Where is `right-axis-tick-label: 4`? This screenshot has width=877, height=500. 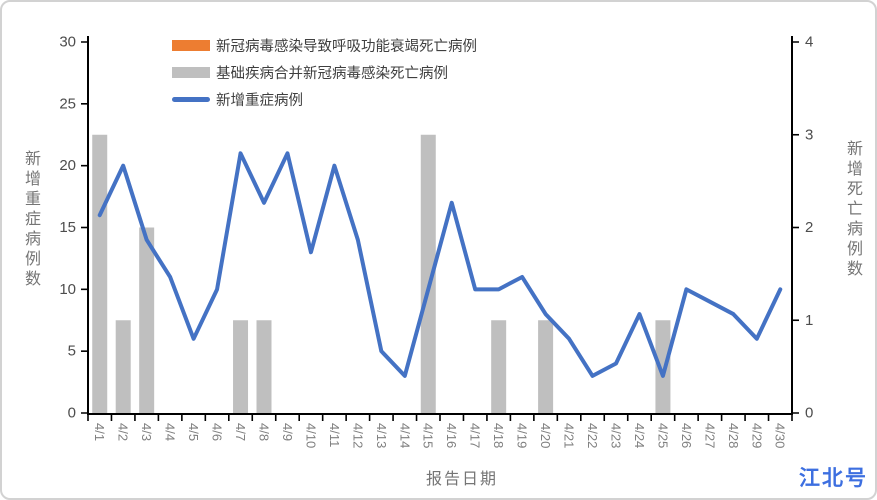 right-axis-tick-label: 4 is located at coordinates (809, 42).